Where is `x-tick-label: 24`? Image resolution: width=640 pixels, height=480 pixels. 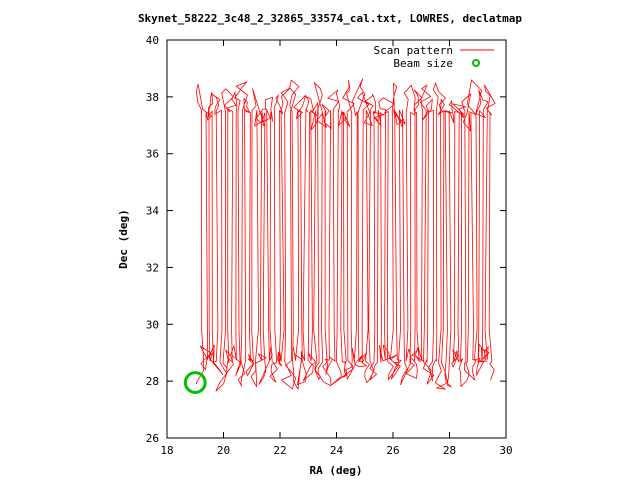 x-tick-label: 24 is located at coordinates (337, 450).